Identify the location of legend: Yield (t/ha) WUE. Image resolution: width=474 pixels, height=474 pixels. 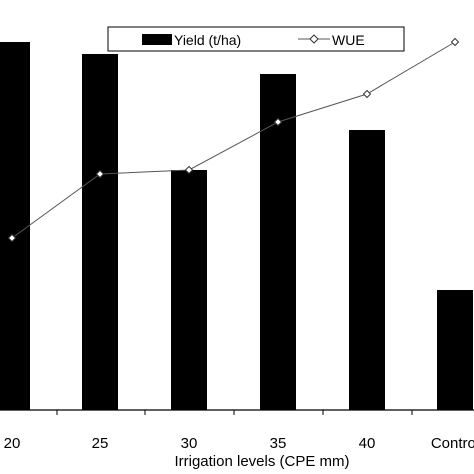
(256, 39).